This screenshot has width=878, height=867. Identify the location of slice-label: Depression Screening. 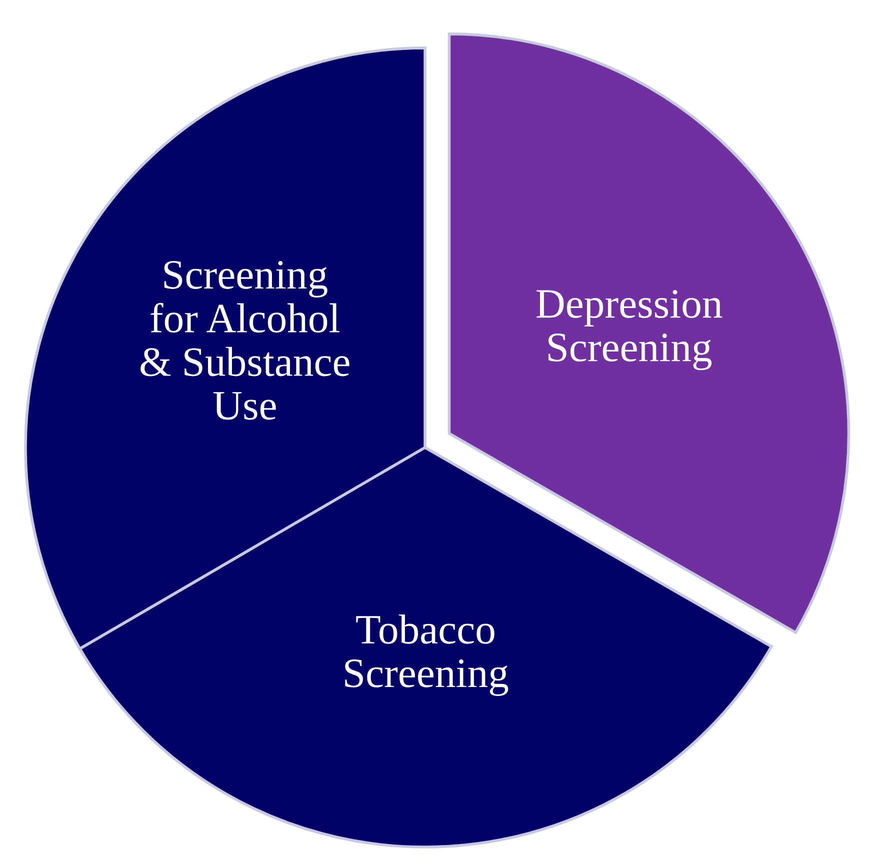
(629, 330).